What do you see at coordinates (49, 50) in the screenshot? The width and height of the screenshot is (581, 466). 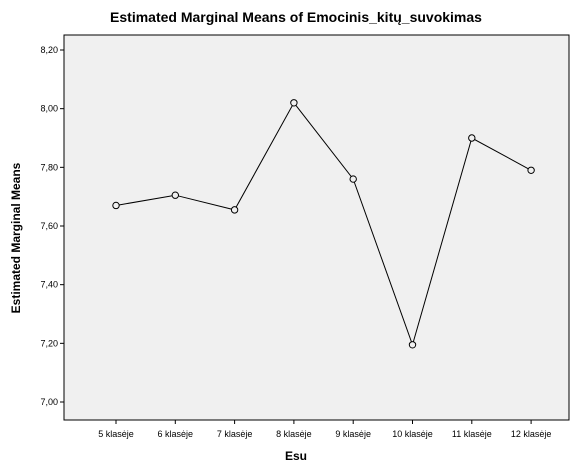 I see `y-tick-label: 8,20` at bounding box center [49, 50].